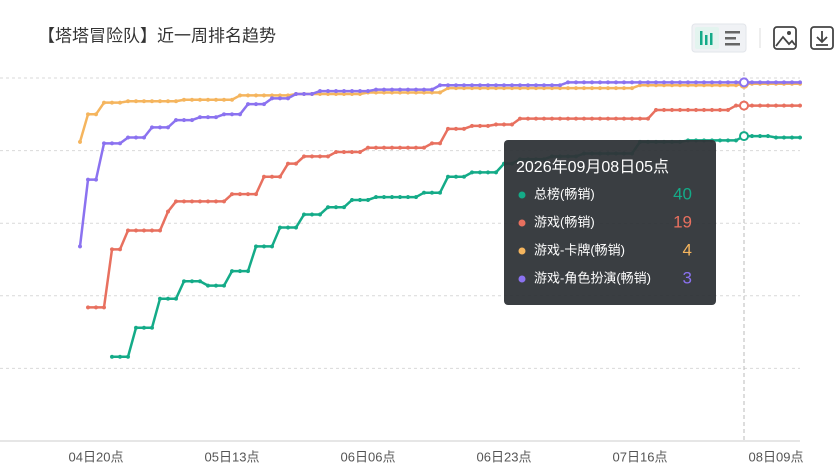 Image resolution: width=839 pixels, height=475 pixels. Describe the element at coordinates (682, 221) in the screenshot. I see `tooltip-value: 19` at that location.